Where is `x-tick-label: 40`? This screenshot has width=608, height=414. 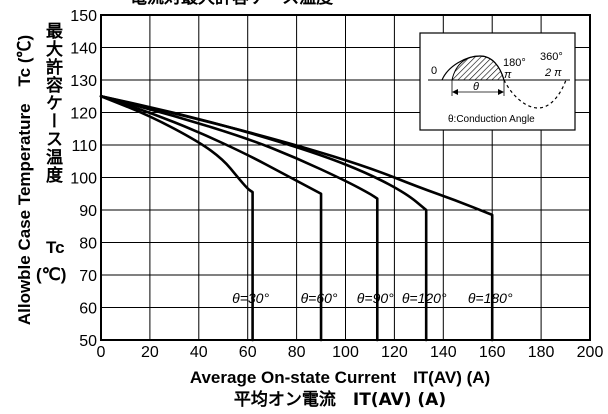 x-tick-label: 40 is located at coordinates (199, 352).